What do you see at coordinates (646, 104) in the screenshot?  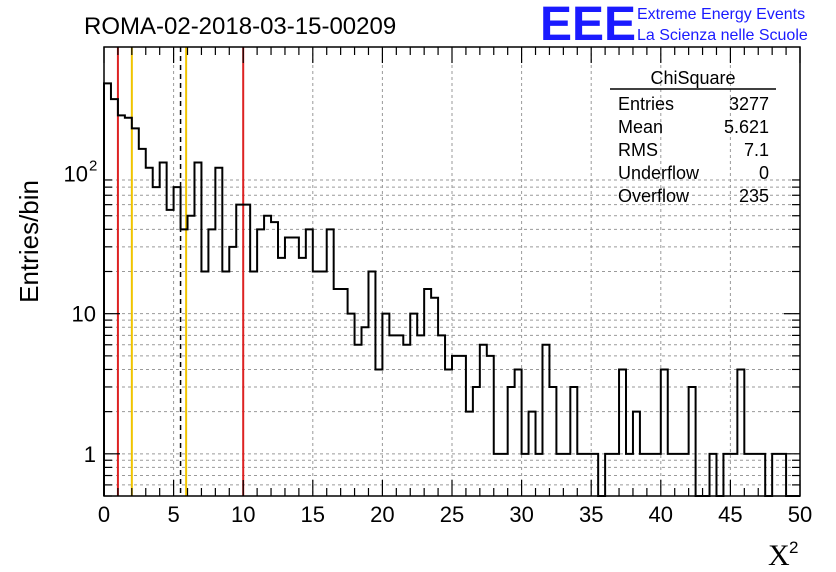 I see `stats-label: Entries` at bounding box center [646, 104].